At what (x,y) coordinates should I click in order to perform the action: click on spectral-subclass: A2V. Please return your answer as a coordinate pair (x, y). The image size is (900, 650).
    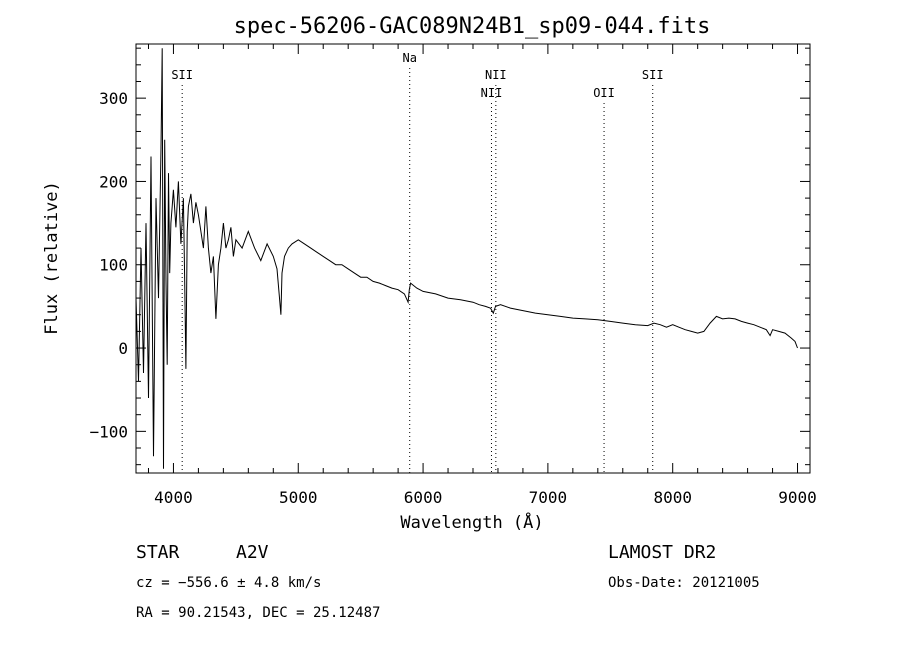
    Looking at the image, I should click on (252, 552).